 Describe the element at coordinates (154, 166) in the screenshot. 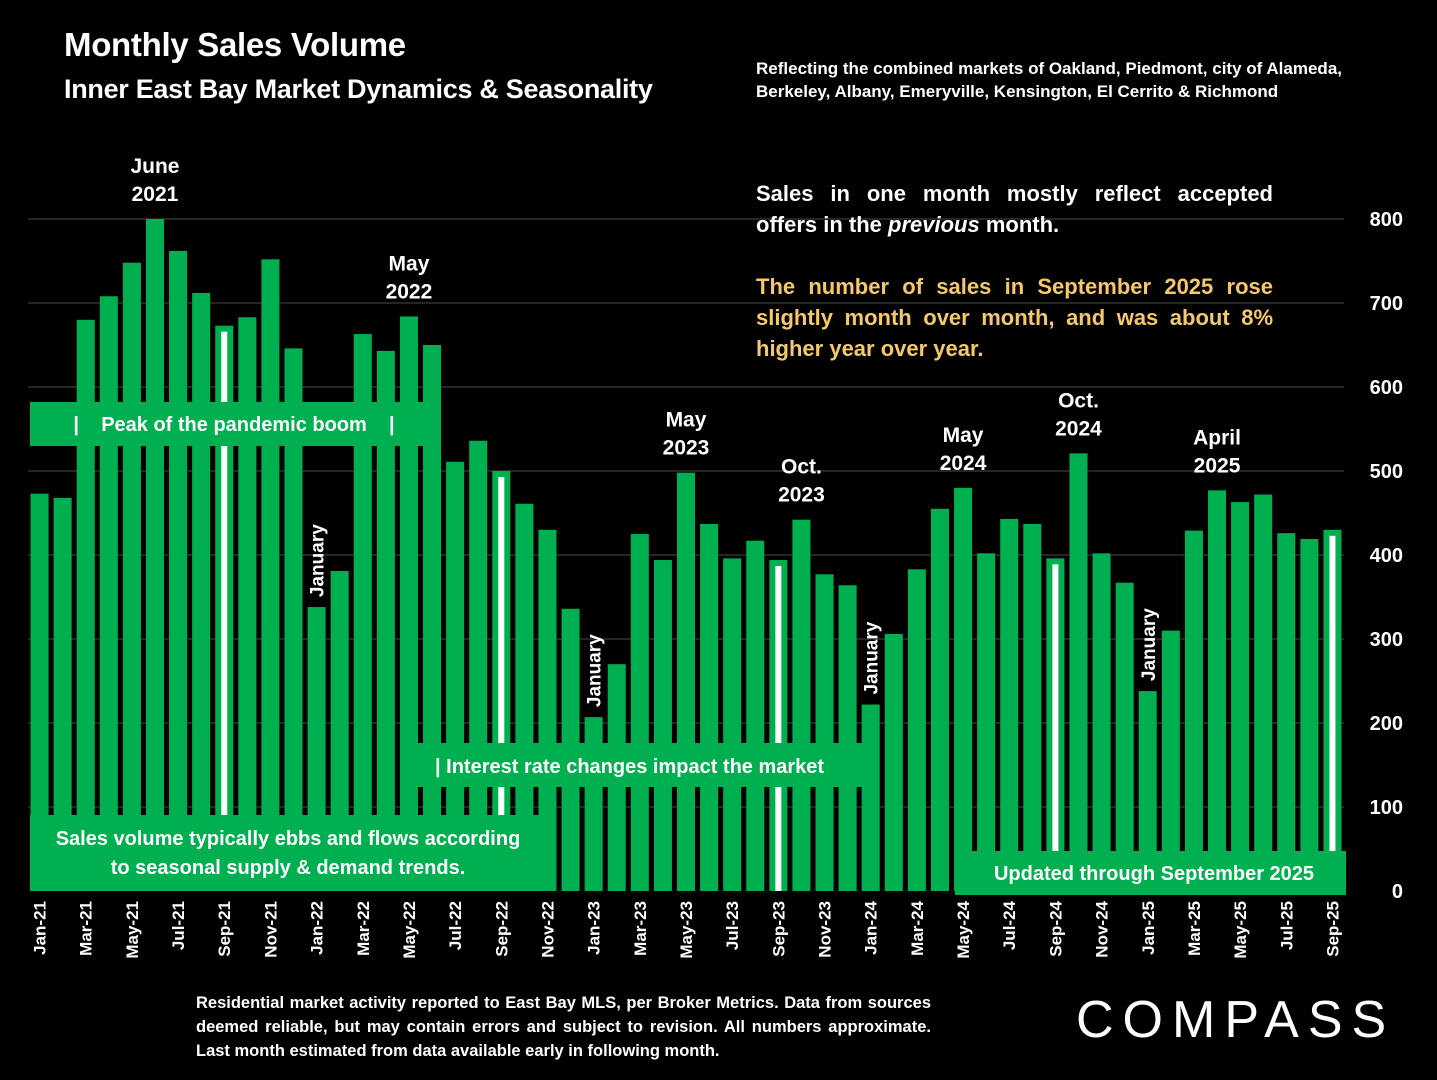

I see `peak-label: June` at that location.